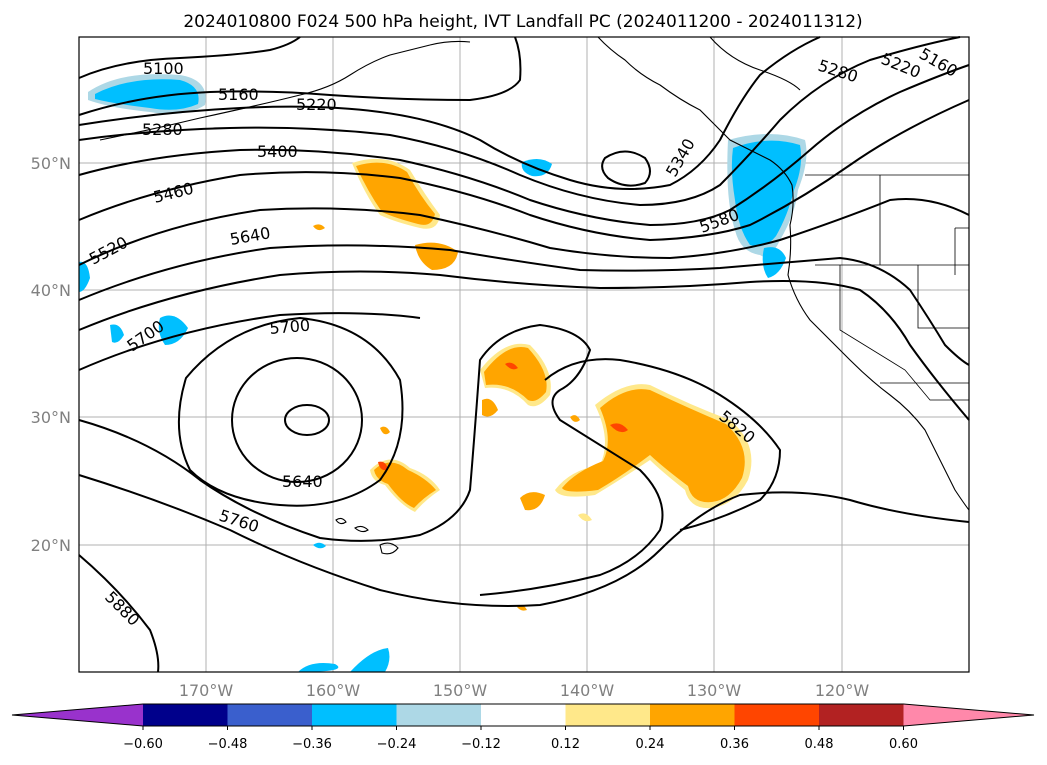 Image resolution: width=1047 pixels, height=765 pixels. I want to click on colorbar-tick-label: 0.12, so click(565, 744).